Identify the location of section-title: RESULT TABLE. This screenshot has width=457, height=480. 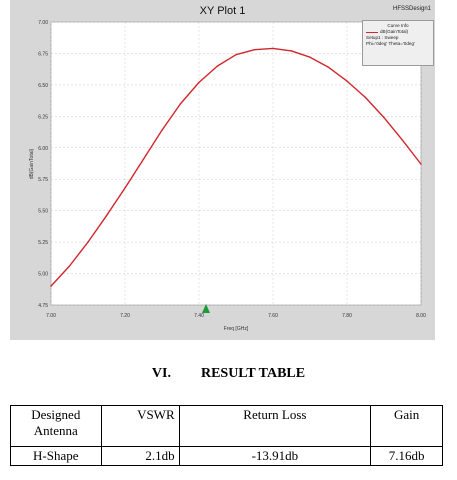
(253, 373).